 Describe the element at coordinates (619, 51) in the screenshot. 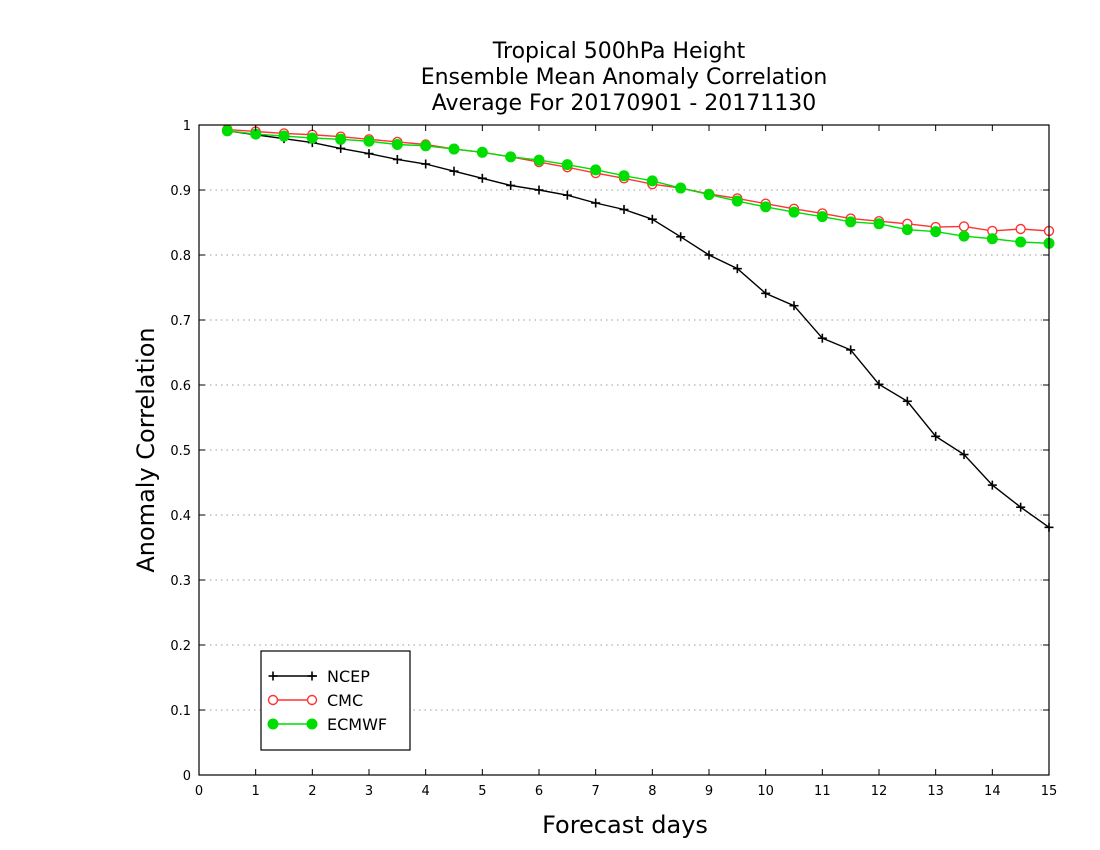

I see `chart-title-line-1: Tropical 500hPa Height` at that location.